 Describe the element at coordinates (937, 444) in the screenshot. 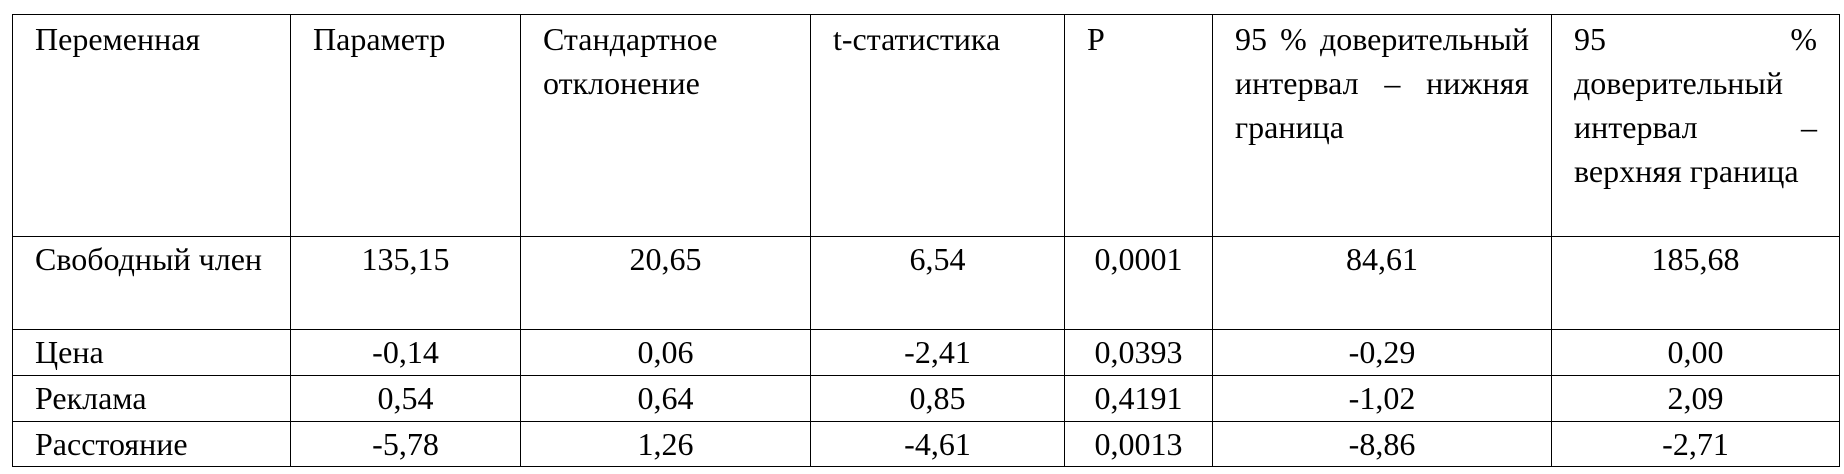

I see `value-cell: -4,61` at that location.